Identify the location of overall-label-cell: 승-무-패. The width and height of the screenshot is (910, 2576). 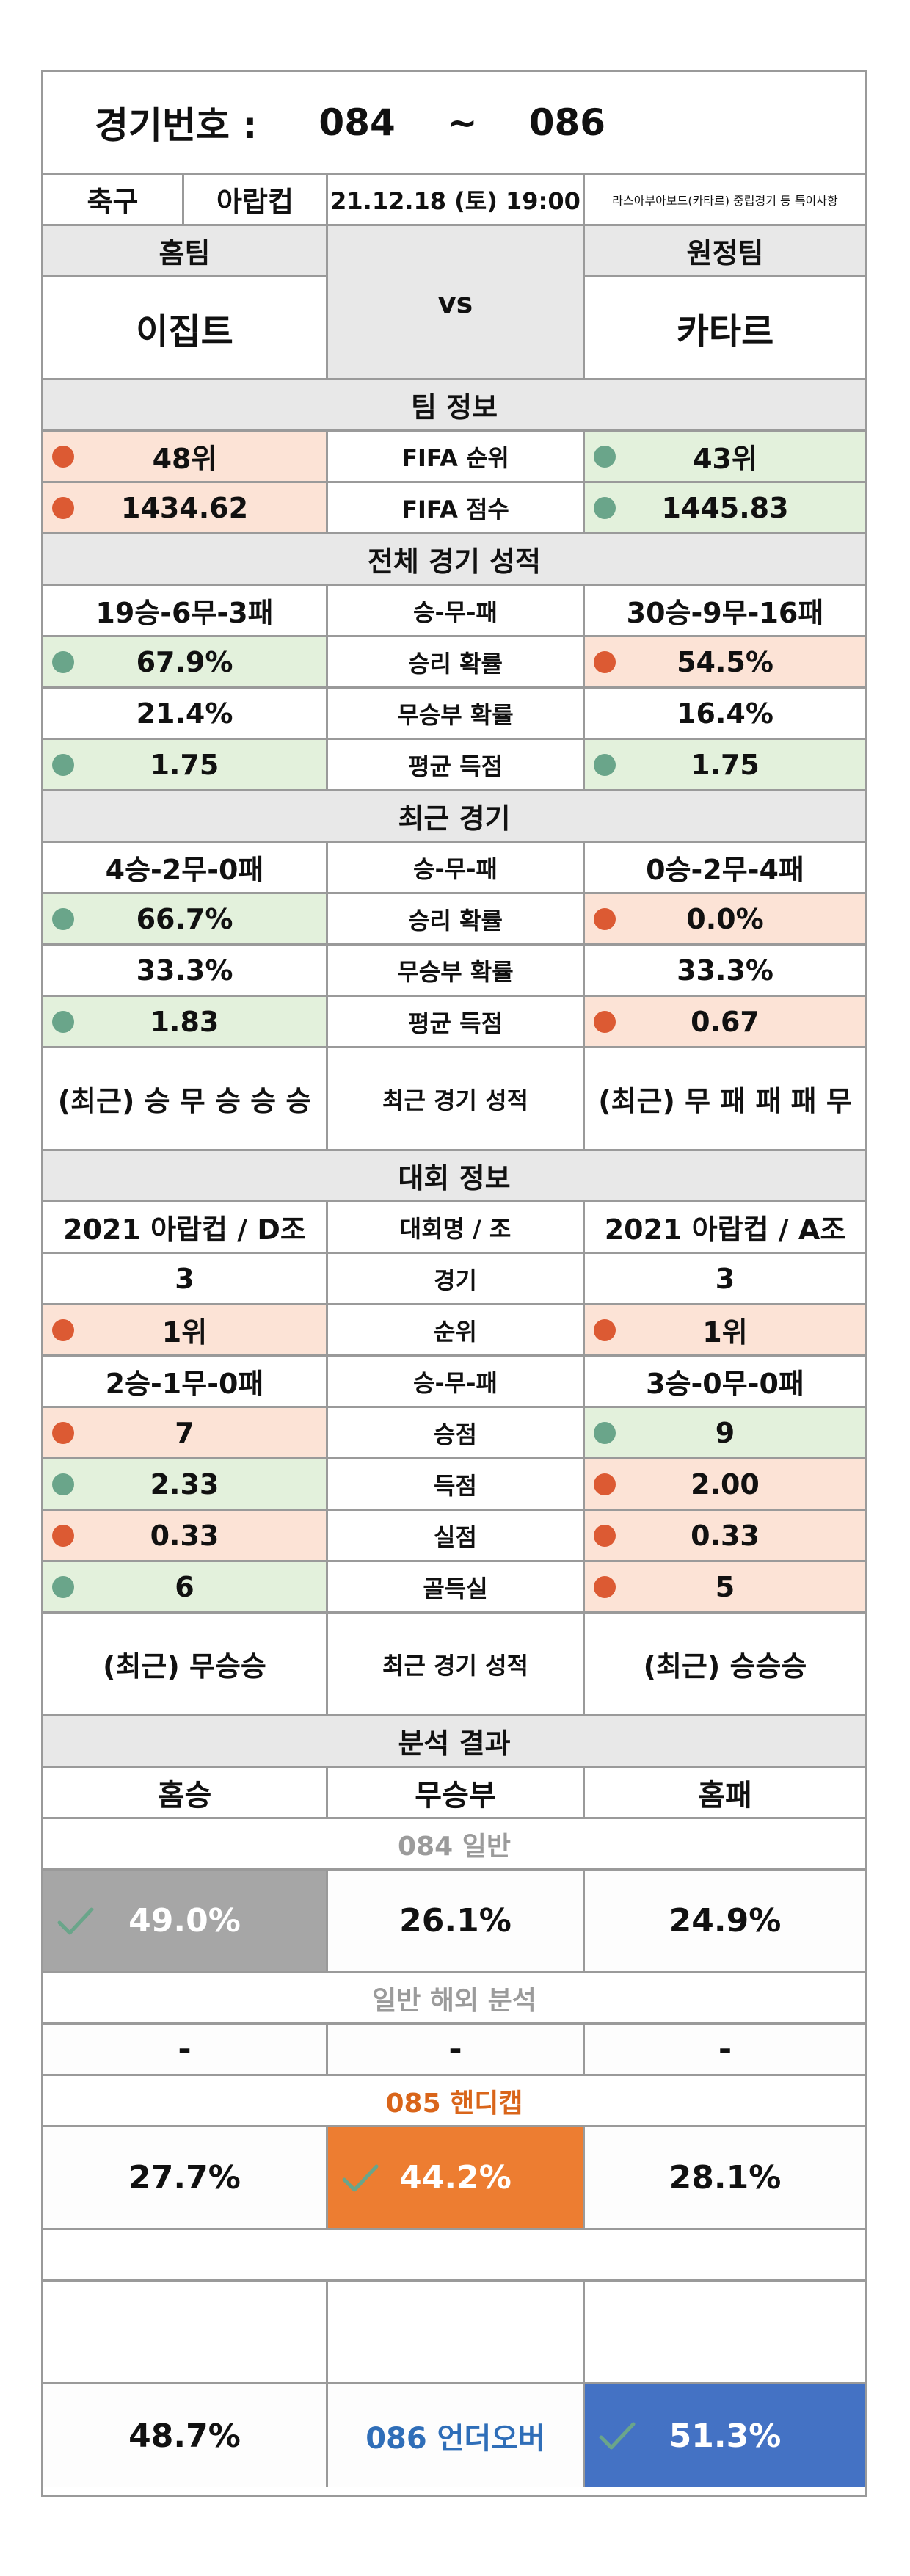
(457, 611).